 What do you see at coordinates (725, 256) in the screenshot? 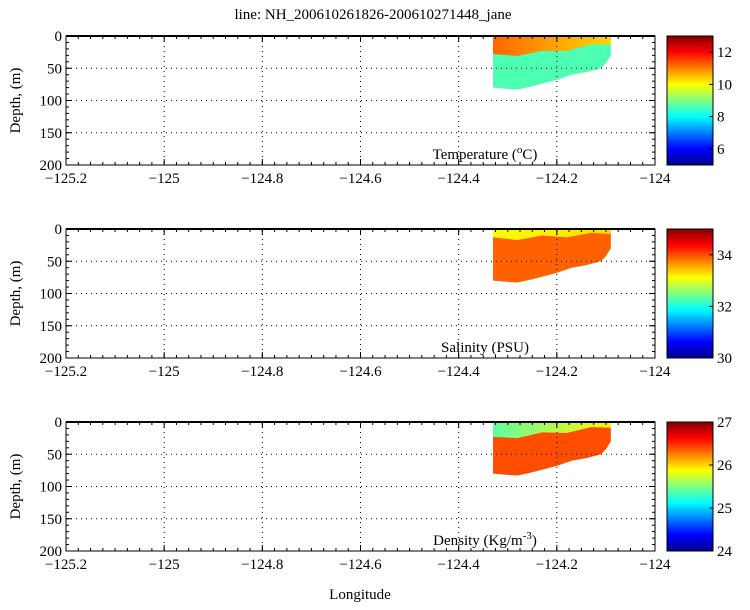
I see `colorbar-tick-label: 34` at bounding box center [725, 256].